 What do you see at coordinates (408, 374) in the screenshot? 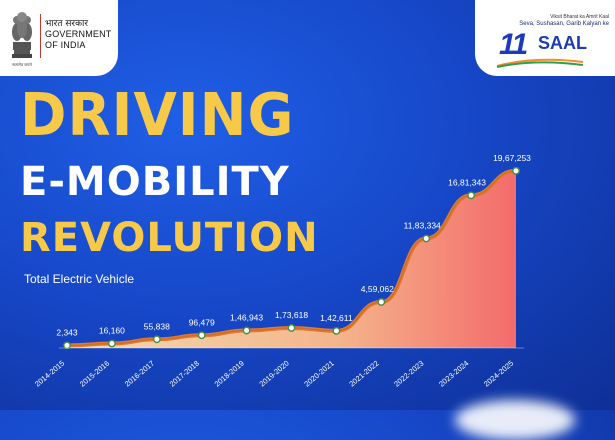
I see `chart-x-tick-label: 2022-2023` at bounding box center [408, 374].